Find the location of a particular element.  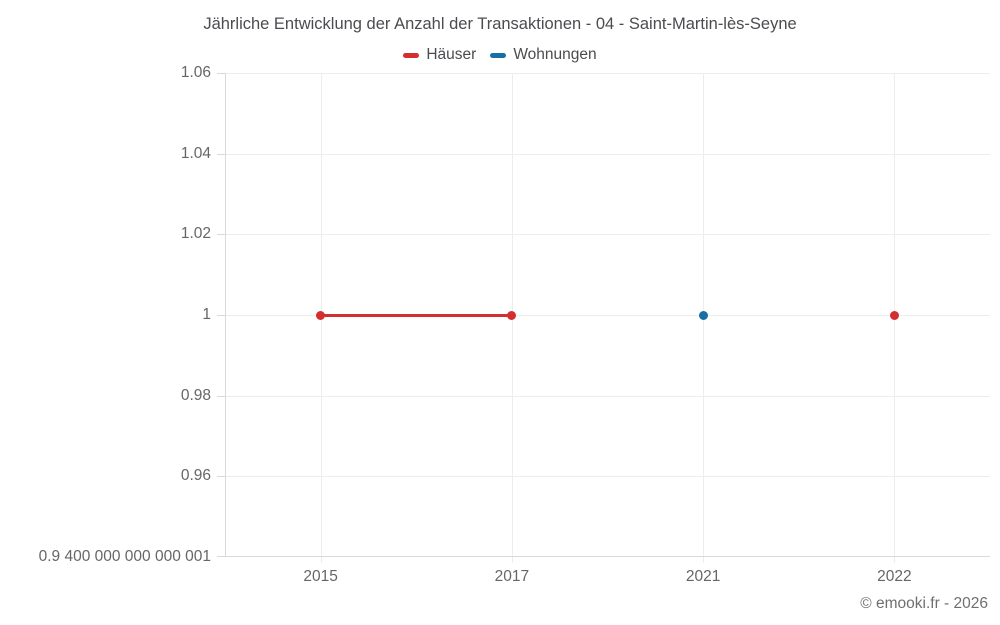

y-axis-label: 1 is located at coordinates (206, 314).